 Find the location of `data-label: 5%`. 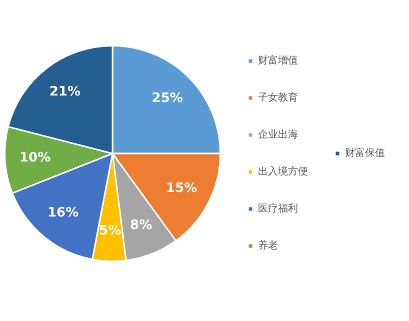

data-label: 5% is located at coordinates (110, 230).